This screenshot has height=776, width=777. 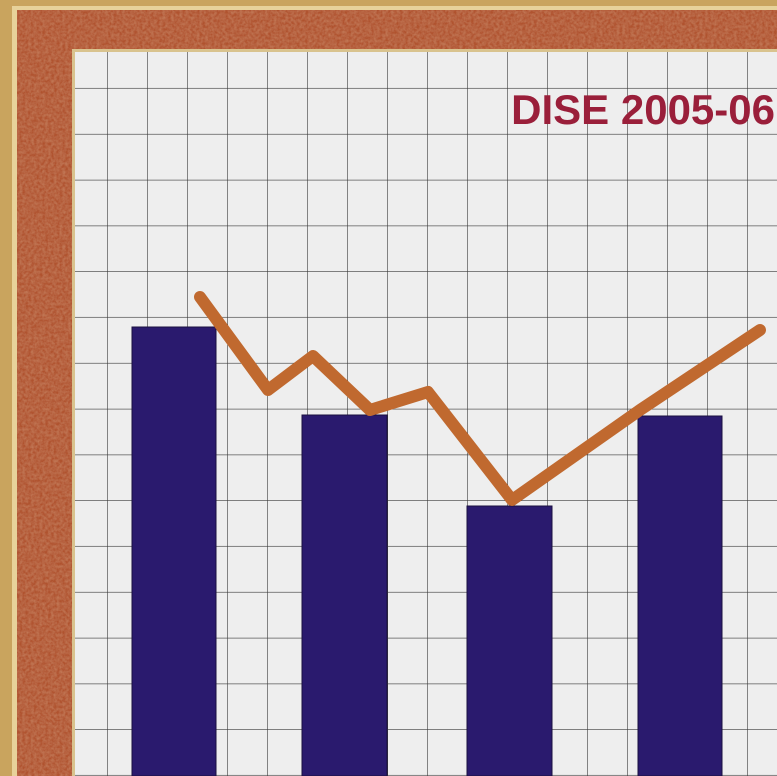 I want to click on title: DISE 2005-06, so click(x=643, y=109).